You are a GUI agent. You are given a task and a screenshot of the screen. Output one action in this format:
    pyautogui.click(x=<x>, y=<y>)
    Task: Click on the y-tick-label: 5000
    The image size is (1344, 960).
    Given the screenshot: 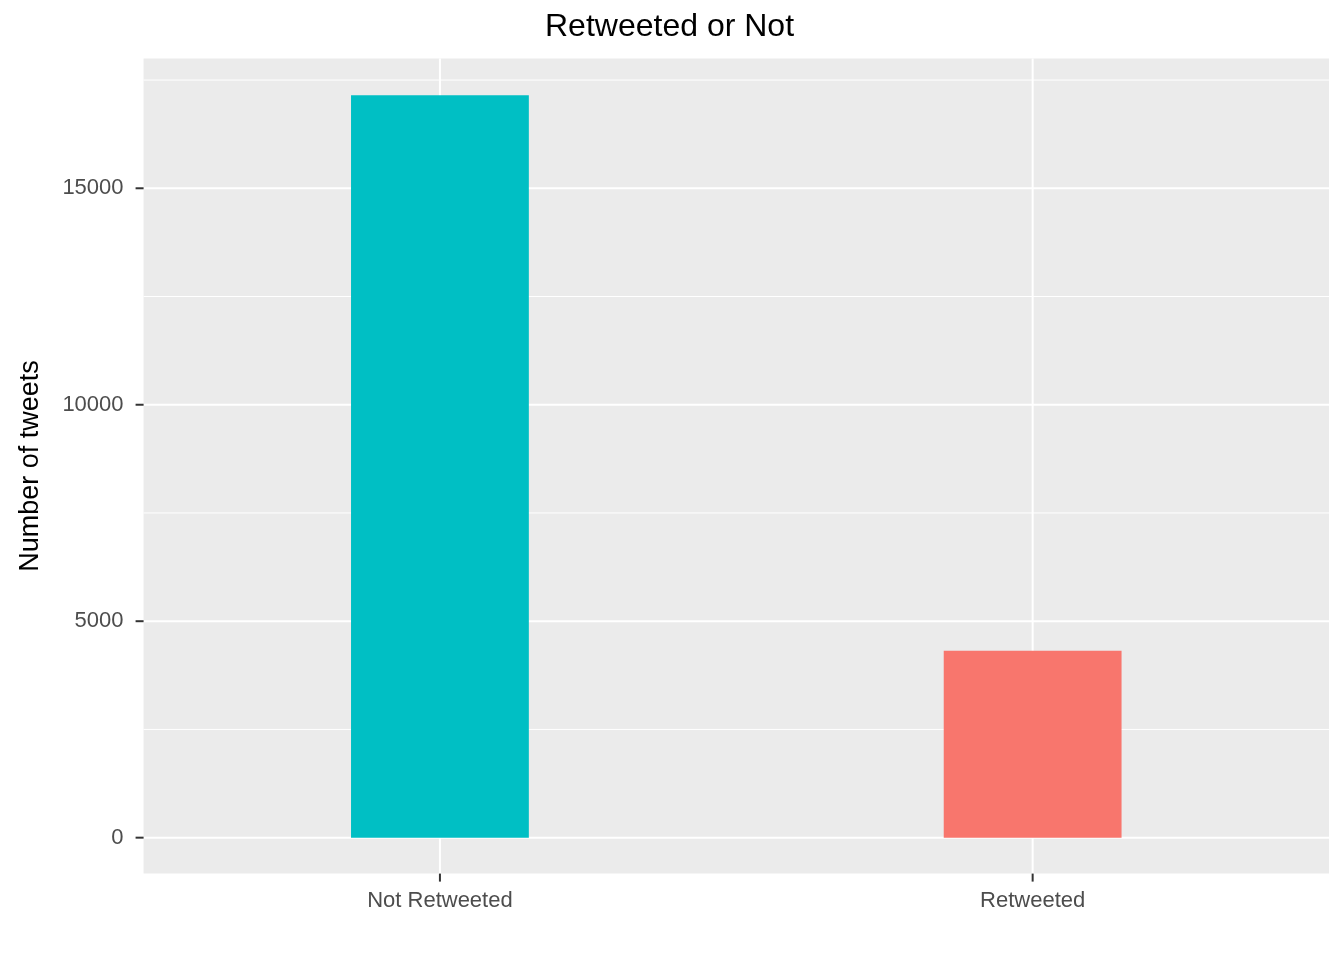 What is the action you would take?
    pyautogui.click(x=99, y=620)
    